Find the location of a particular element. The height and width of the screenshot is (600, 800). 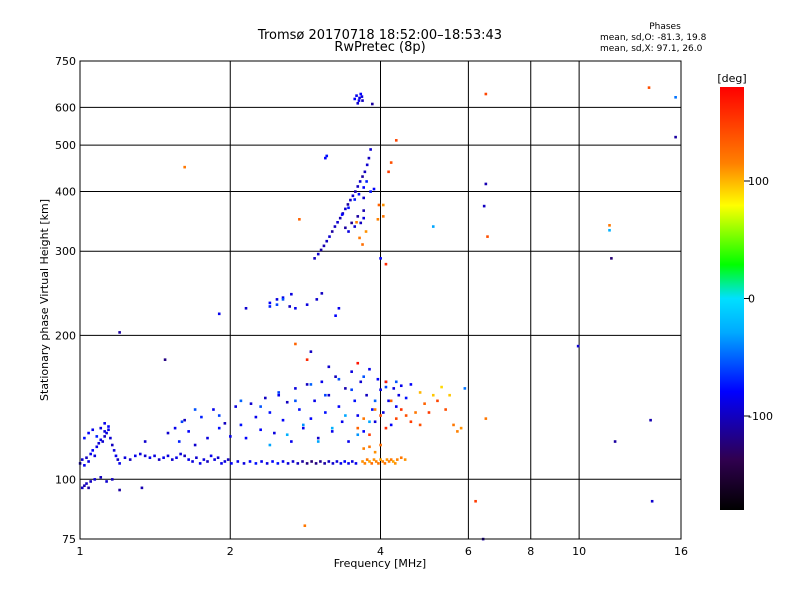

y-tick-label: 600 is located at coordinates (65, 107).